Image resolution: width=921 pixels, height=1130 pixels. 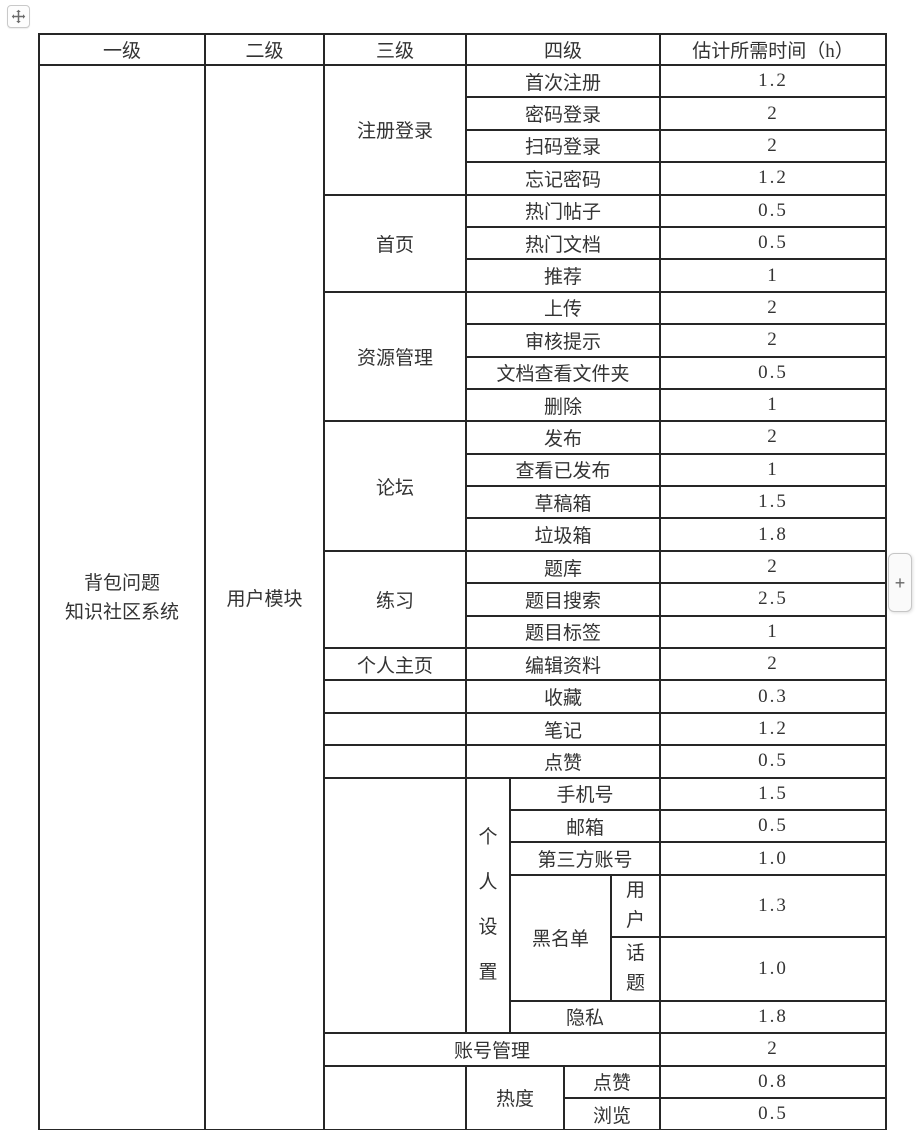 I want to click on cell-item: 浏览, so click(x=612, y=1113).